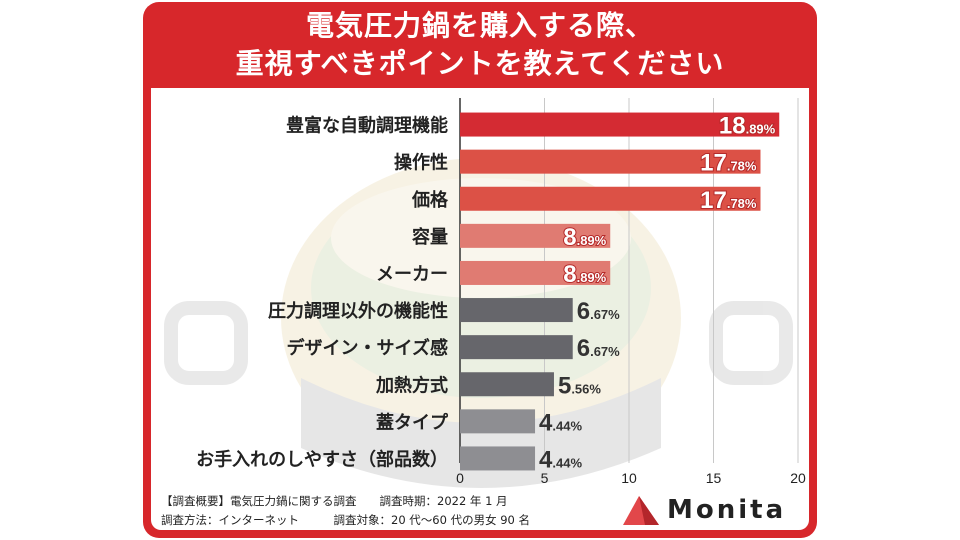  What do you see at coordinates (480, 45) in the screenshot?
I see `chart-title: 電気圧力鍋を購入する際、 重視すべきポイントを教えてください` at bounding box center [480, 45].